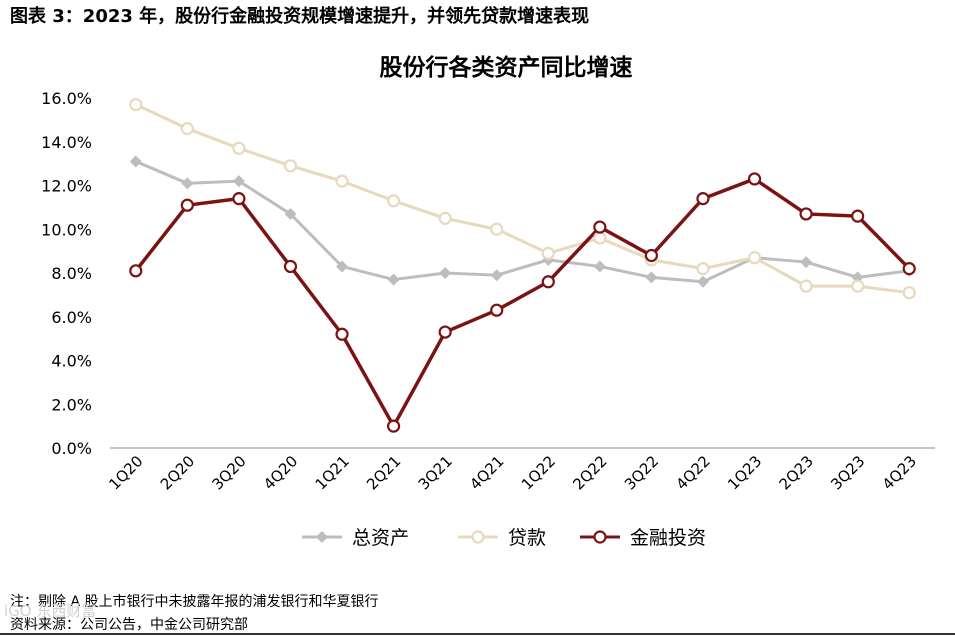  Describe the element at coordinates (194, 602) in the screenshot. I see `footnote: 注：剔除 A 股上市银行中未披露年报的浦发银行和华夏银行` at that location.